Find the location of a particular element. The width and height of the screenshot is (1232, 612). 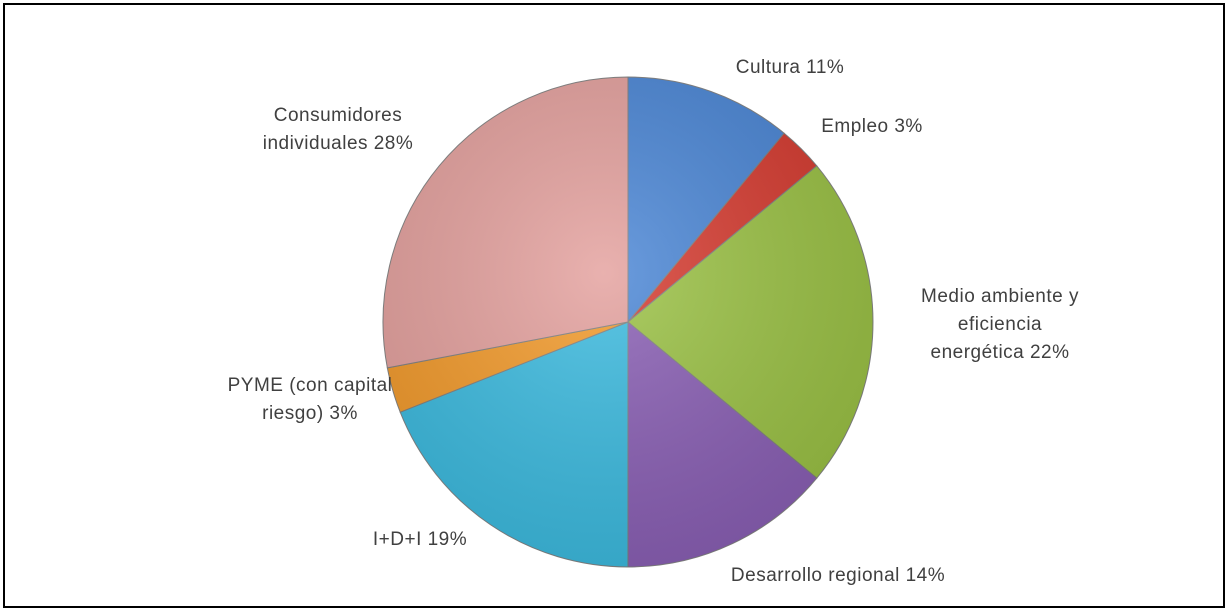

slice-label: Cultura 11% is located at coordinates (790, 68).